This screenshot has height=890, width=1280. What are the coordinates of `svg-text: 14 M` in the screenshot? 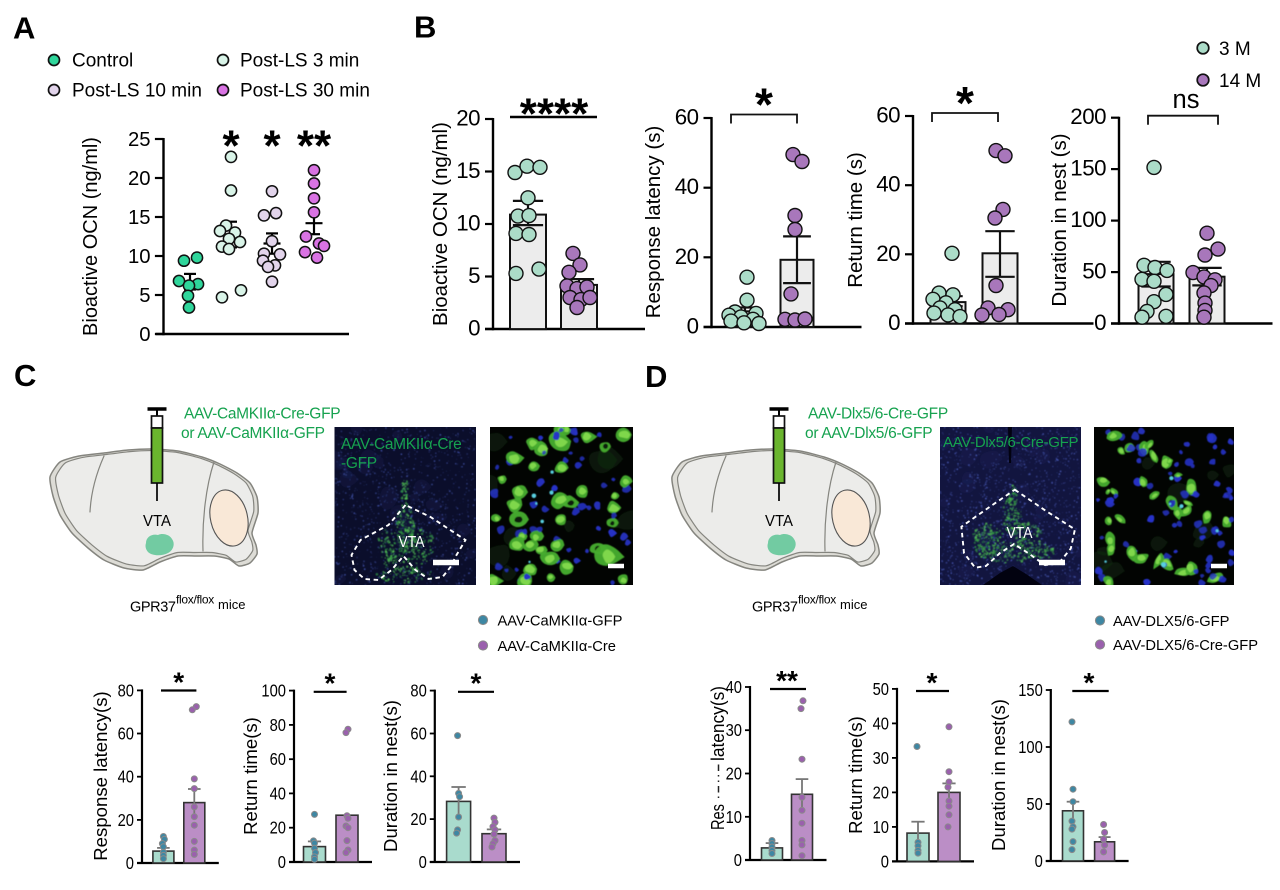 It's located at (1240, 81).